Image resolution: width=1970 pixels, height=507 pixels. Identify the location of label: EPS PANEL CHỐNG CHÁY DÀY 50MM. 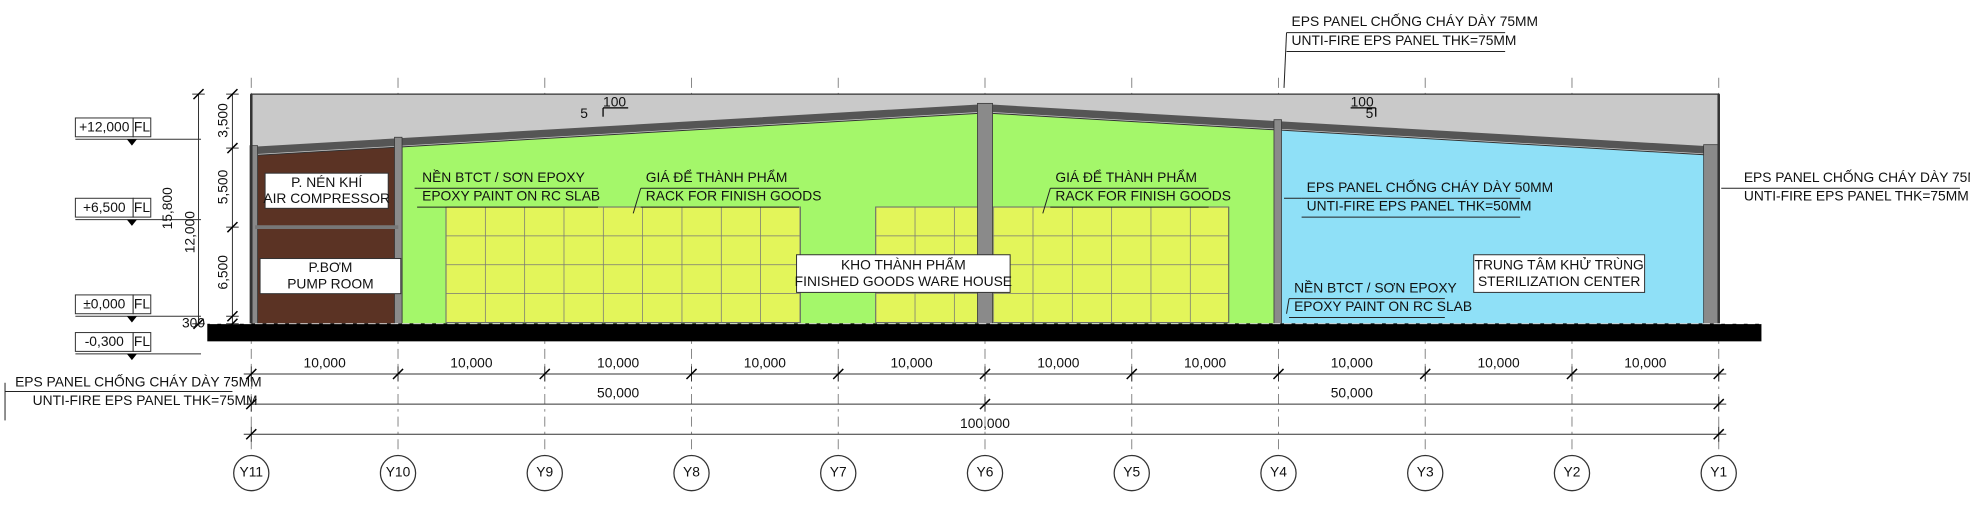
(1430, 186).